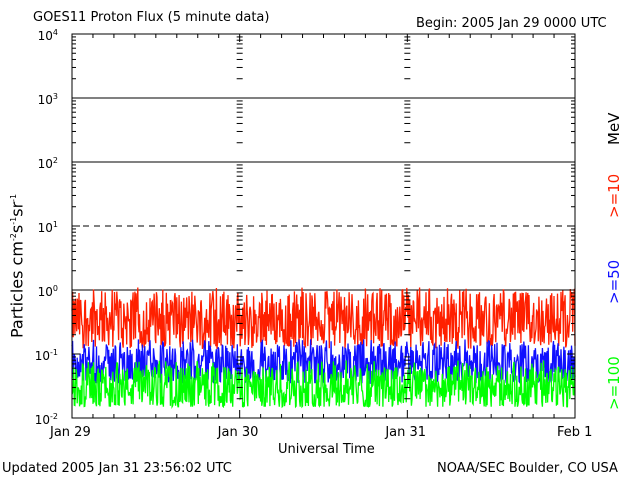  What do you see at coordinates (406, 432) in the screenshot?
I see `x-tick-label: Jan 31` at bounding box center [406, 432].